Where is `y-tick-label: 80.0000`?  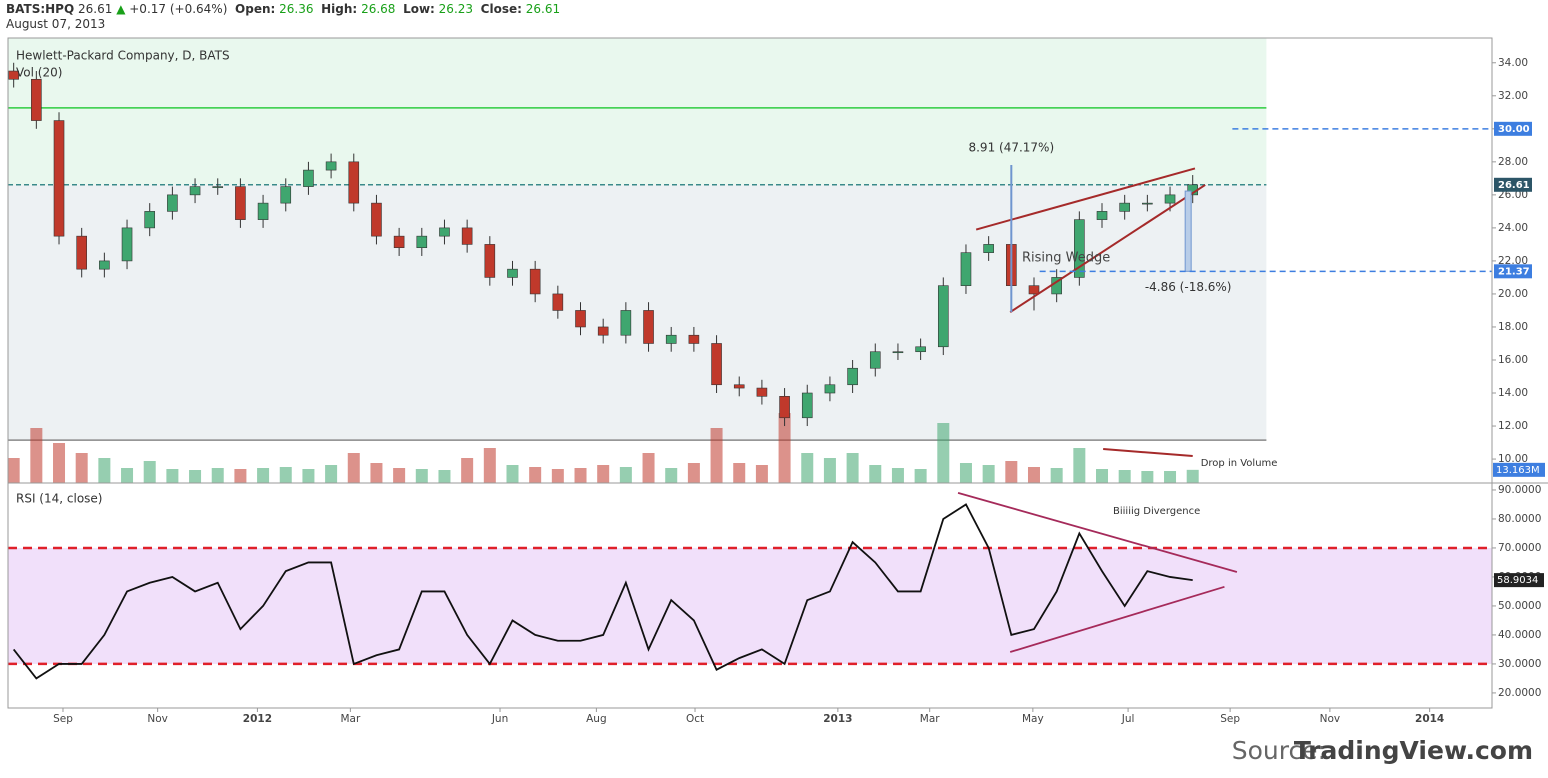 y-tick-label: 80.0000 is located at coordinates (1519, 519).